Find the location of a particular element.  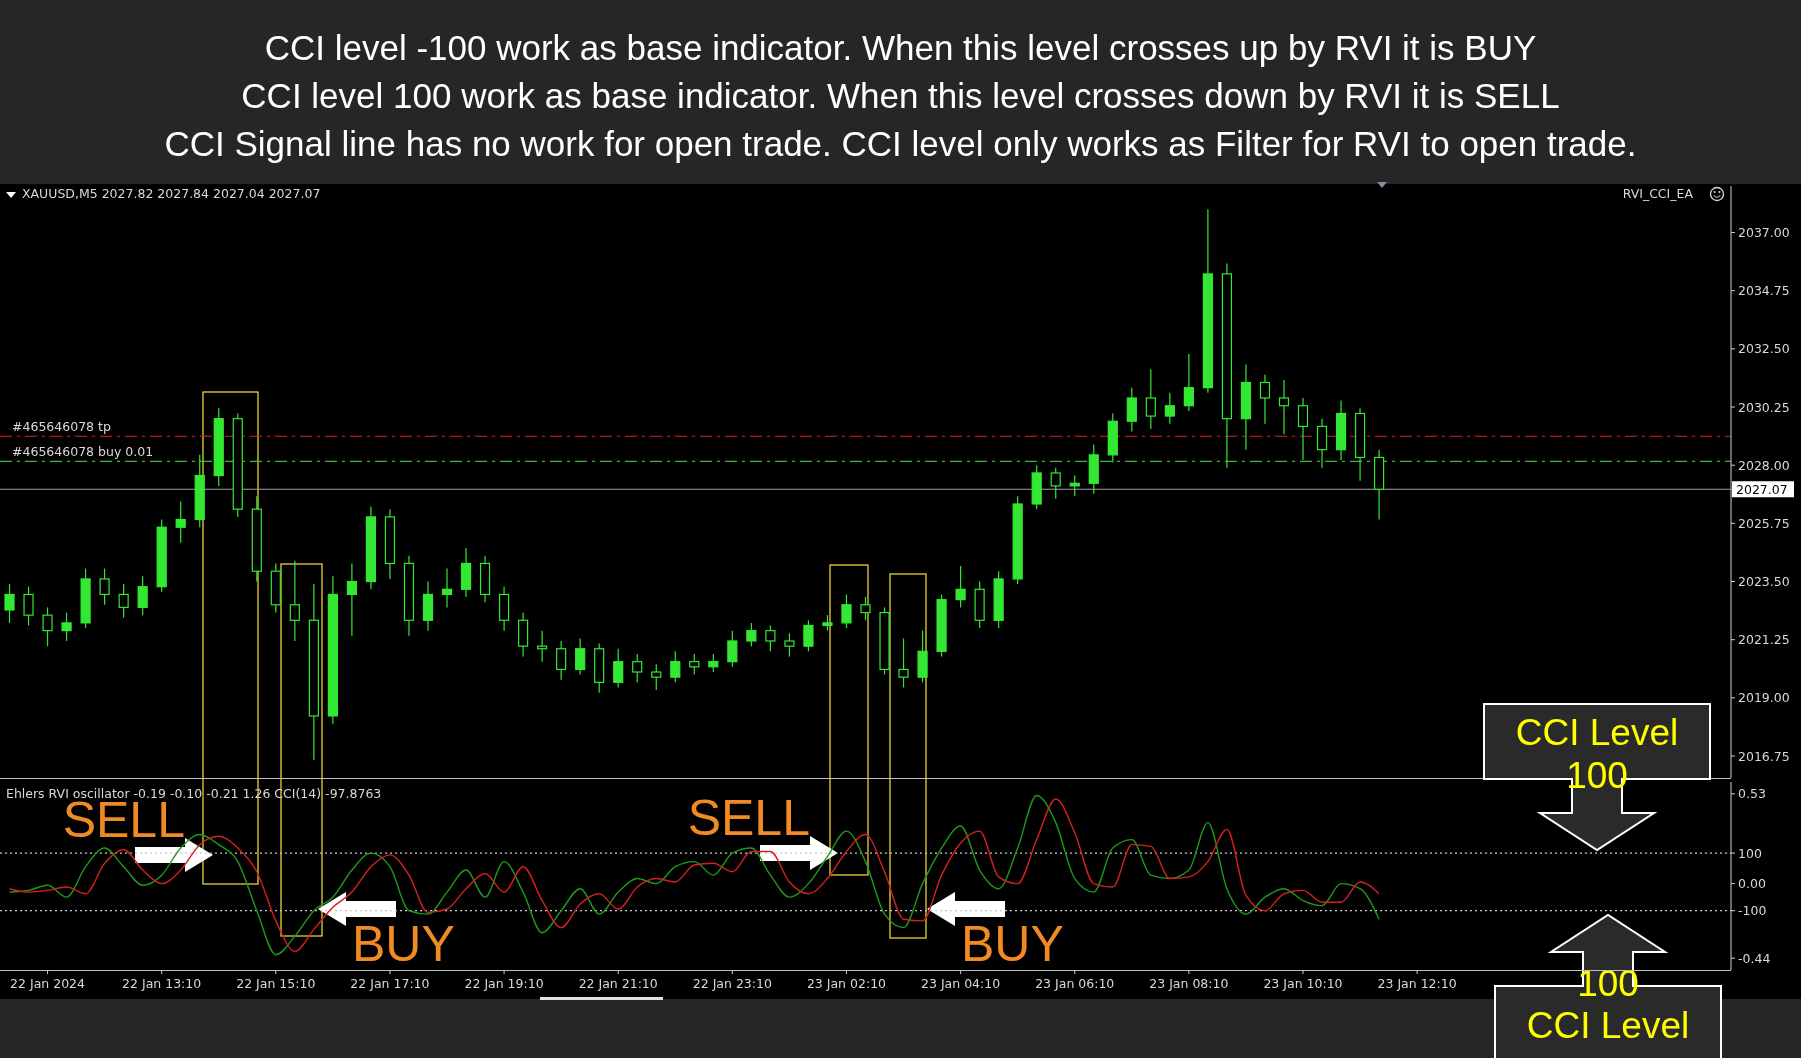

chart-subtitle: XAUUSD,M5 2027.82 2027.84 2027.04 2027.07 is located at coordinates (171, 193).